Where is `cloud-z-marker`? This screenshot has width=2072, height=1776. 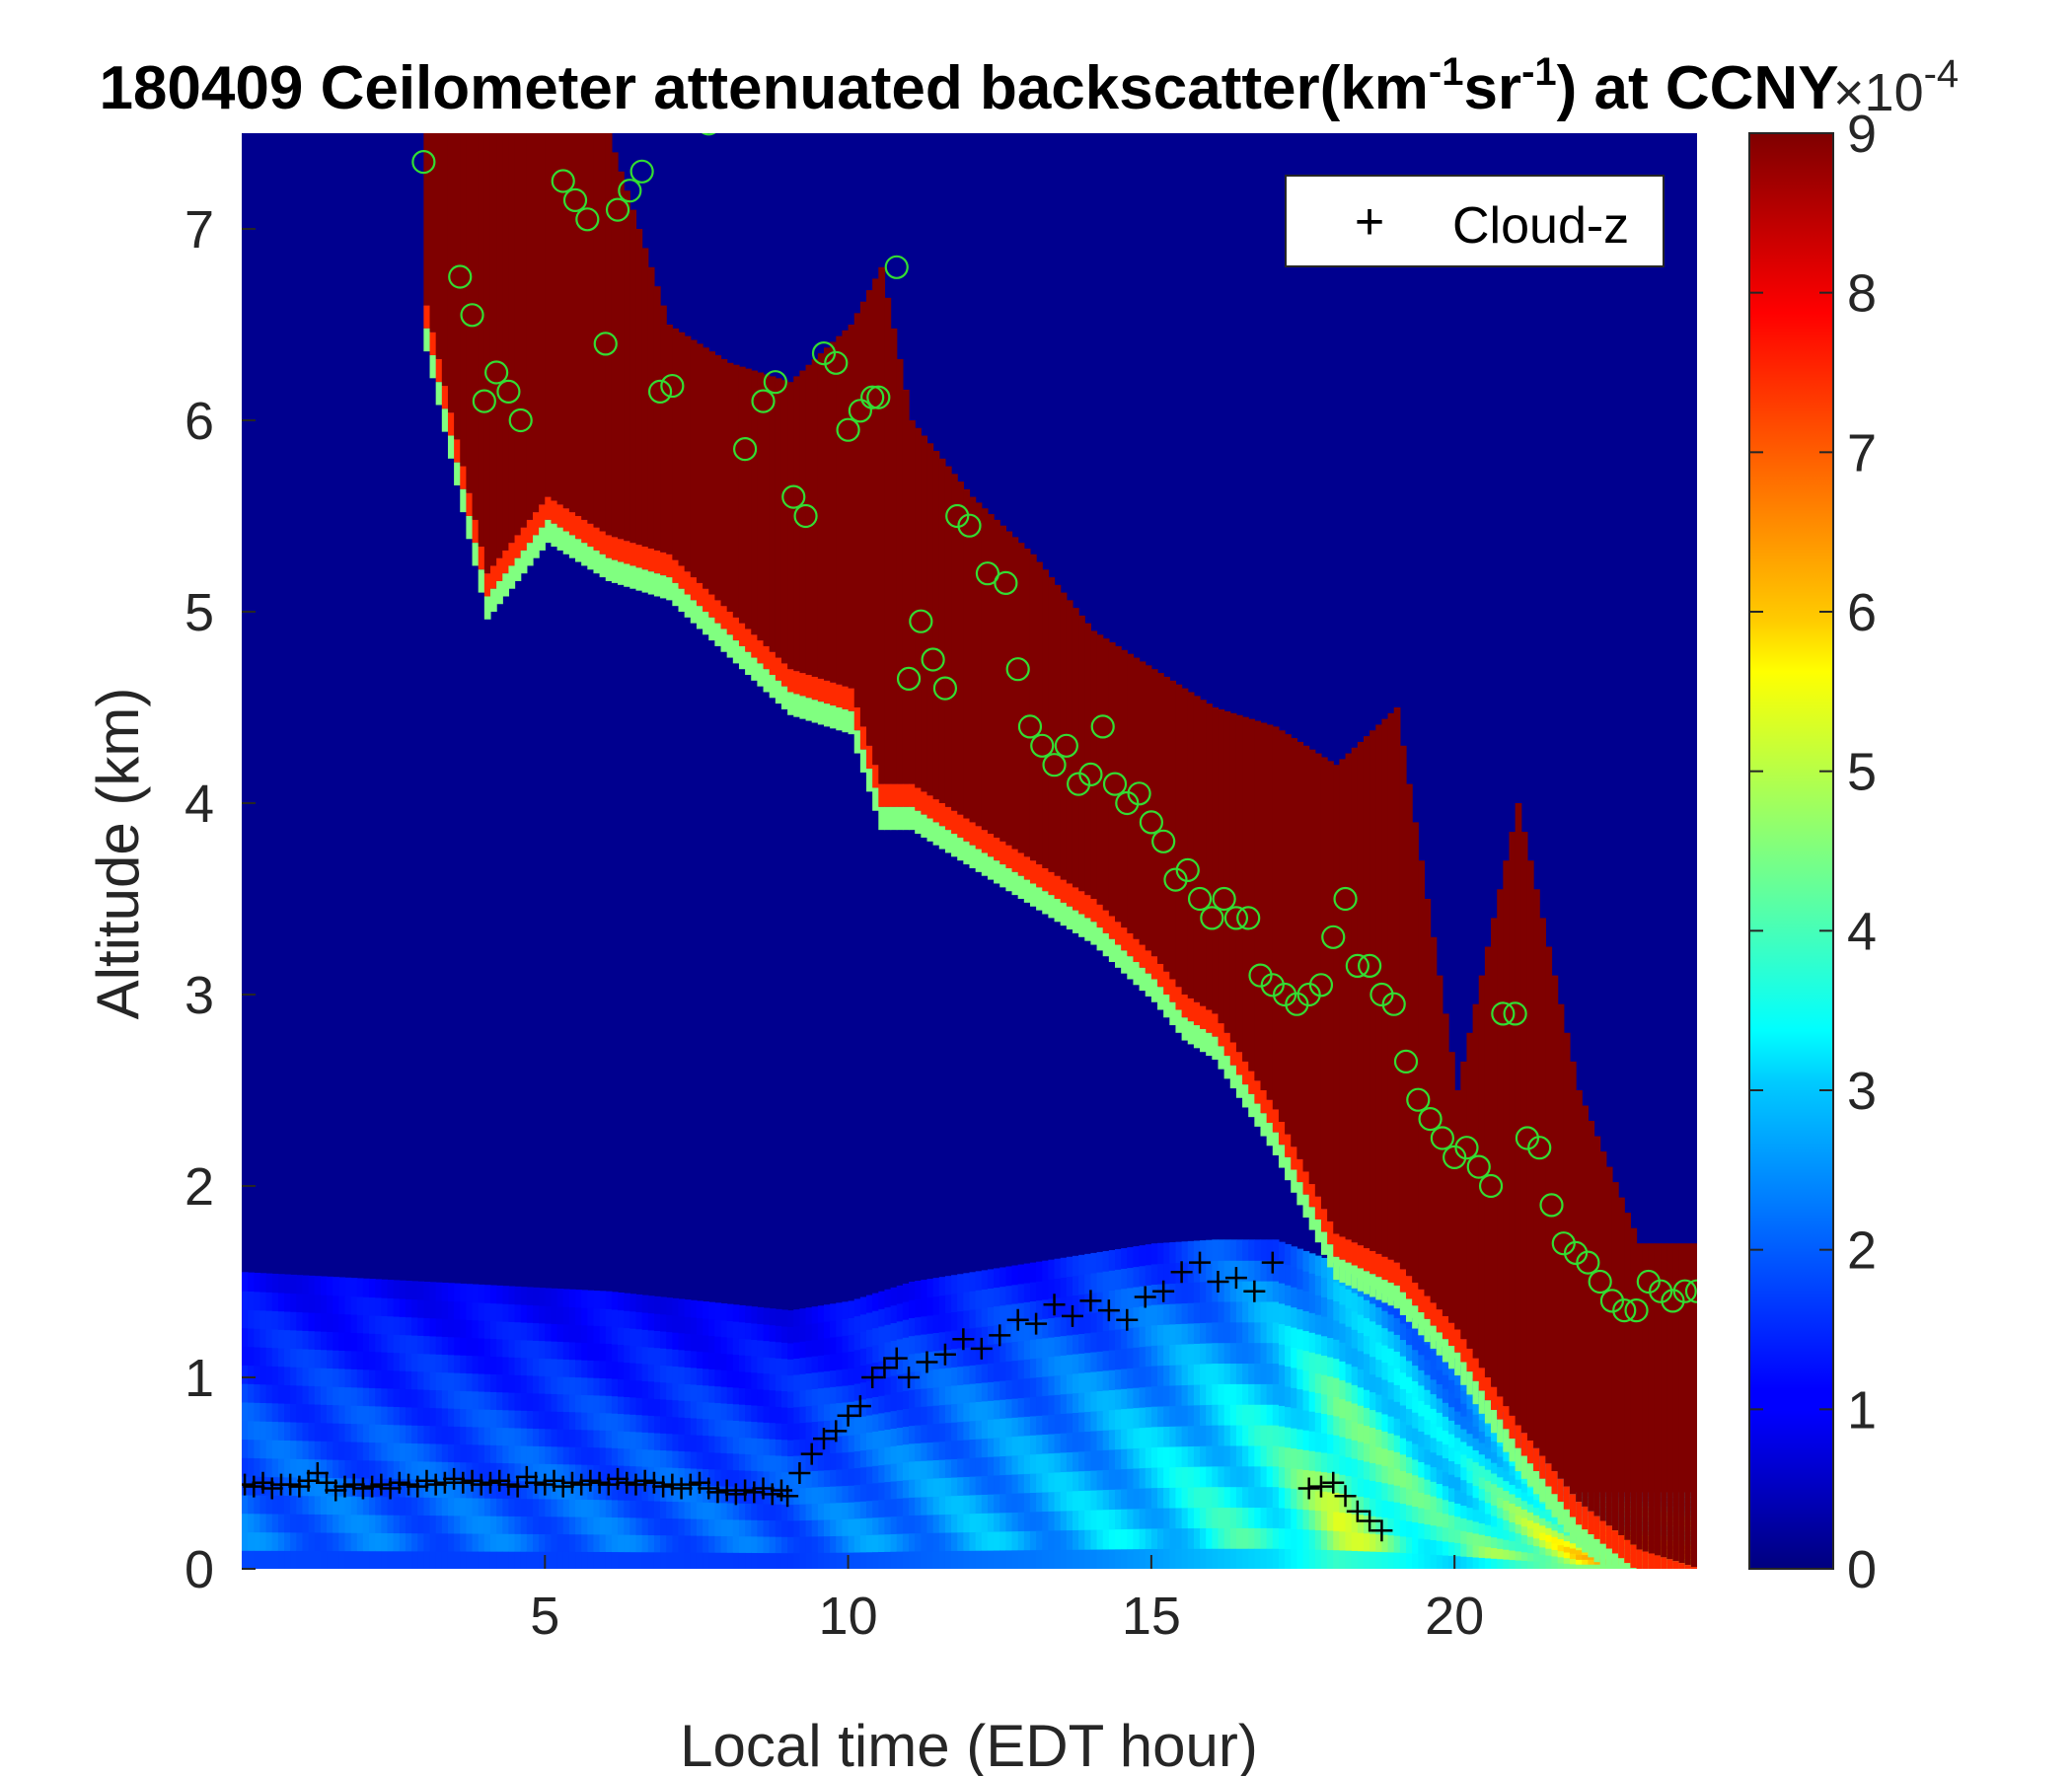
cloud-z-marker is located at coordinates (591, 1481).